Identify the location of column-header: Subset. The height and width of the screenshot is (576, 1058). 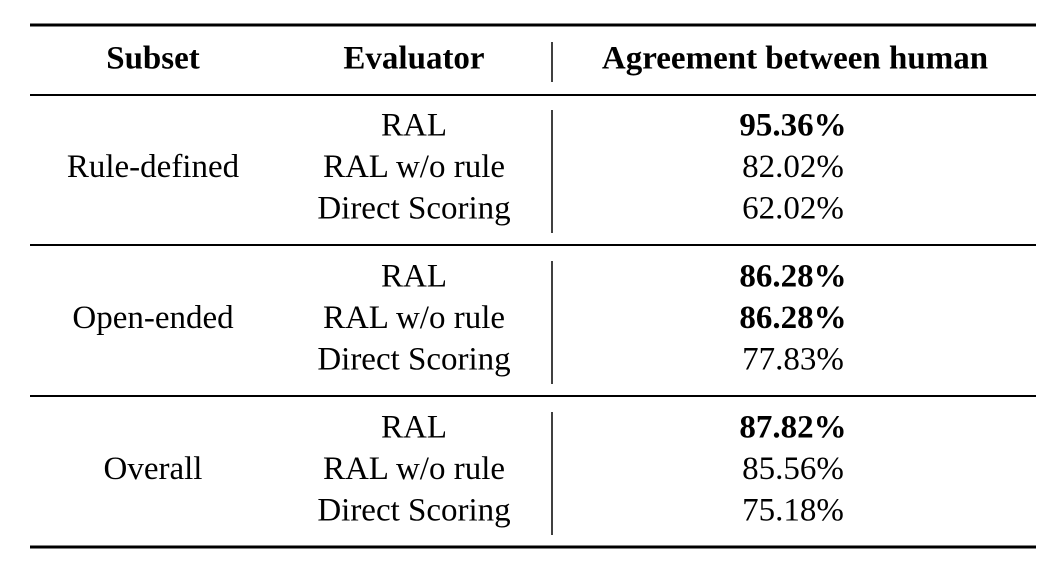
(153, 59).